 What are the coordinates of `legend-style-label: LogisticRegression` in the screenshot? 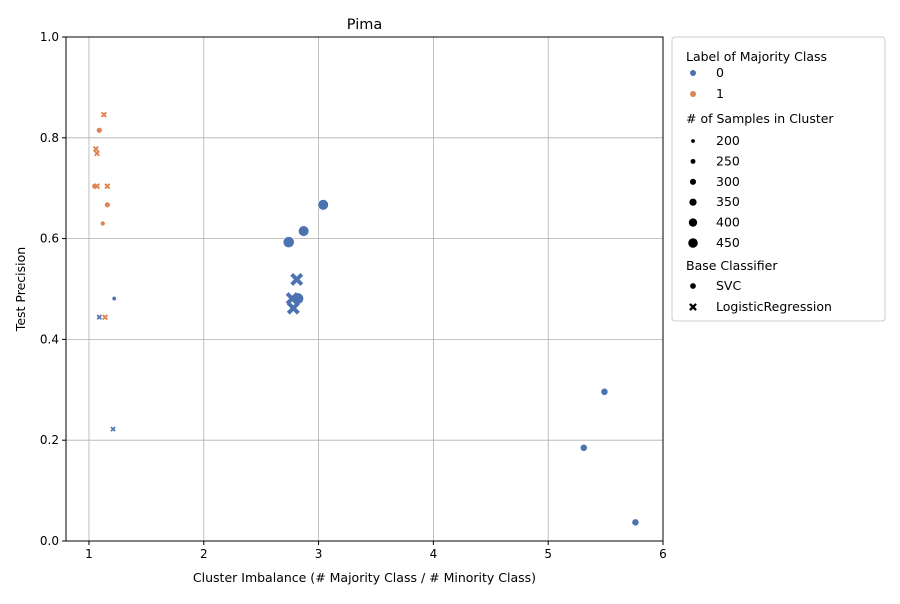 It's located at (774, 306).